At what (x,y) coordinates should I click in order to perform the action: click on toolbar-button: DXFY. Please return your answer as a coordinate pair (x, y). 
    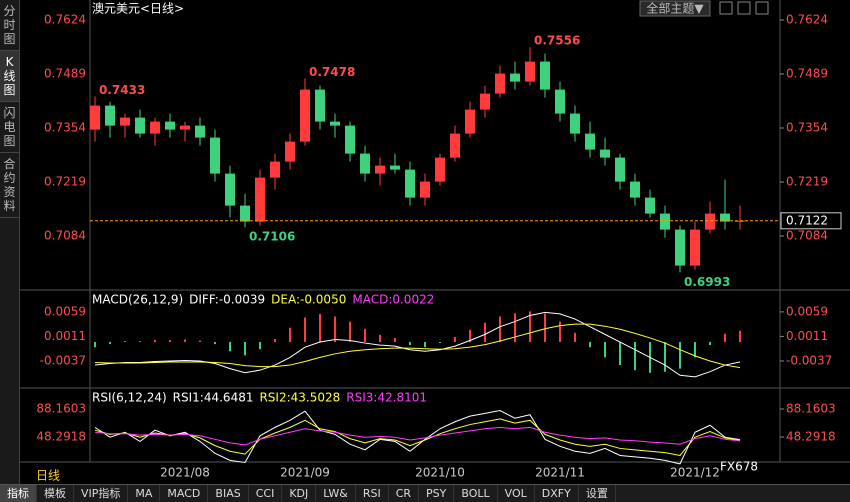
    Looking at the image, I should click on (557, 493).